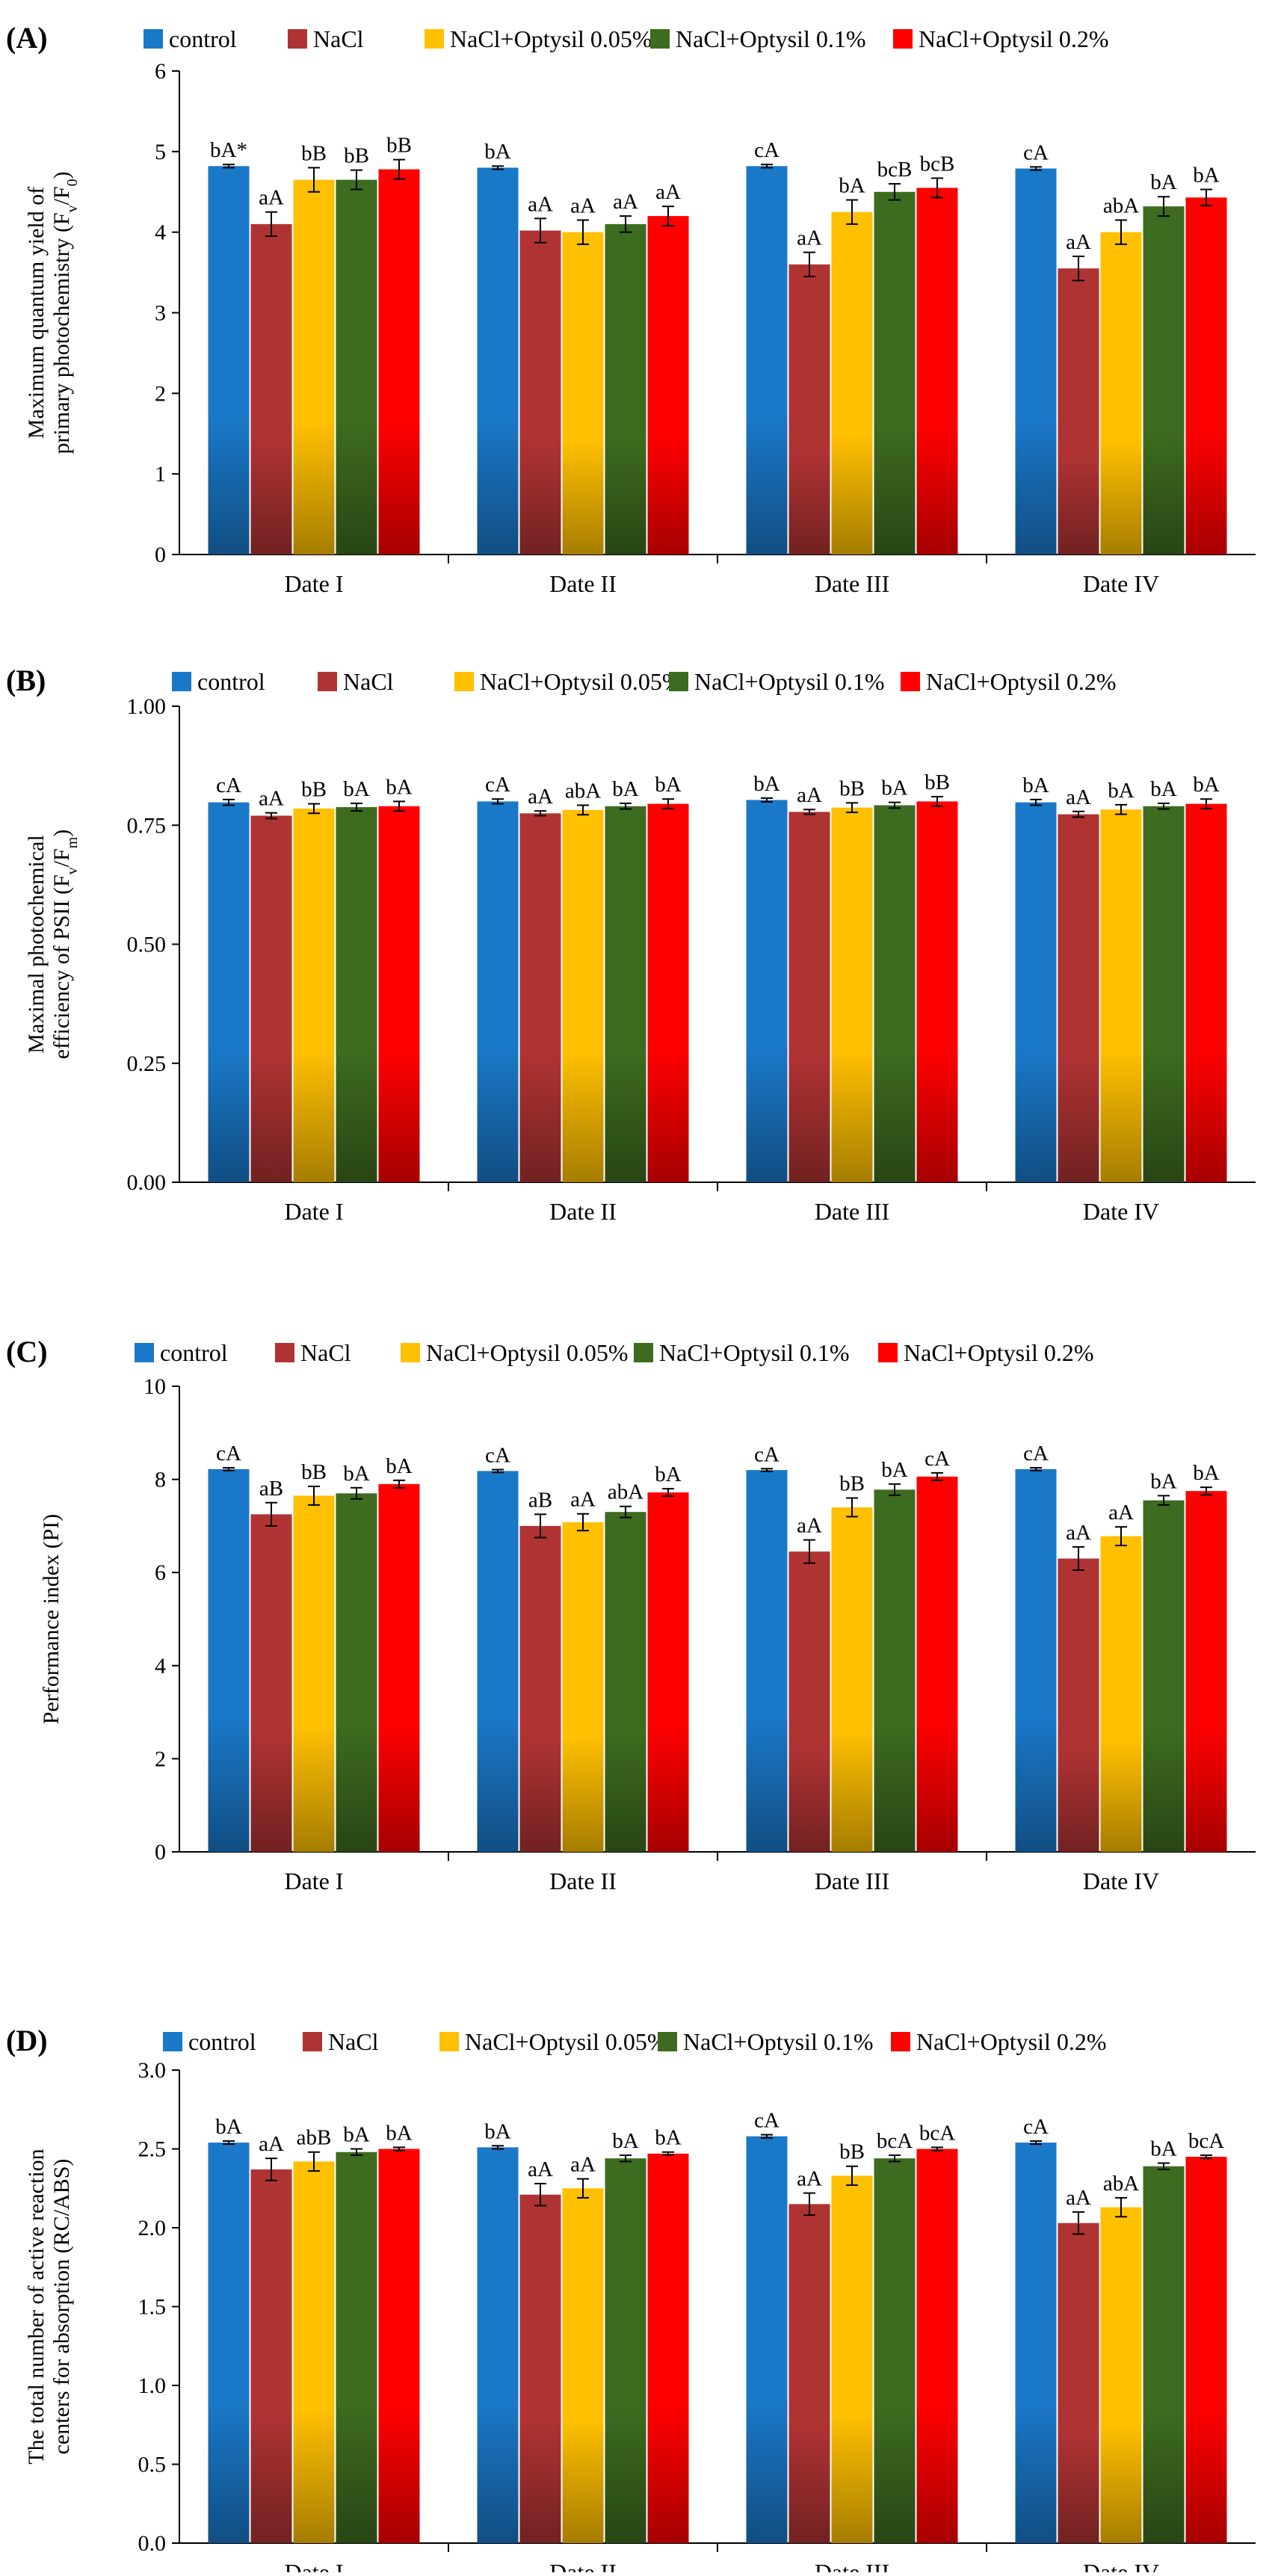 The image size is (1281, 2576). What do you see at coordinates (65, 945) in the screenshot?
I see `y-axis-label: efficiency of PSII (Fv/Fm)` at bounding box center [65, 945].